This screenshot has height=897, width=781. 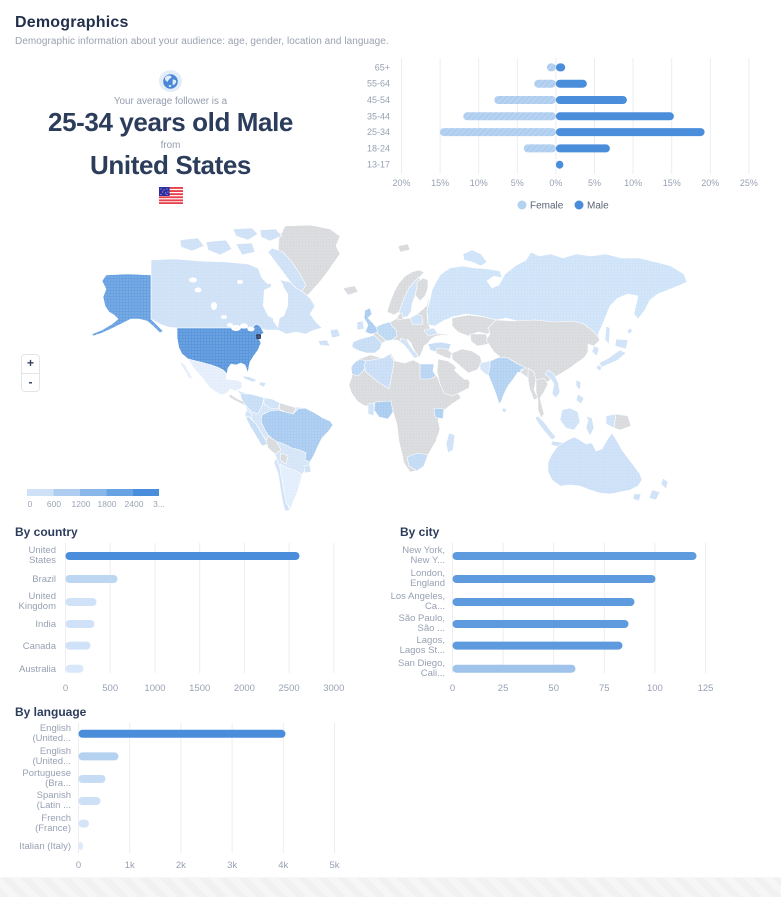 What do you see at coordinates (38, 606) in the screenshot?
I see `svg-text: Kingdom` at bounding box center [38, 606].